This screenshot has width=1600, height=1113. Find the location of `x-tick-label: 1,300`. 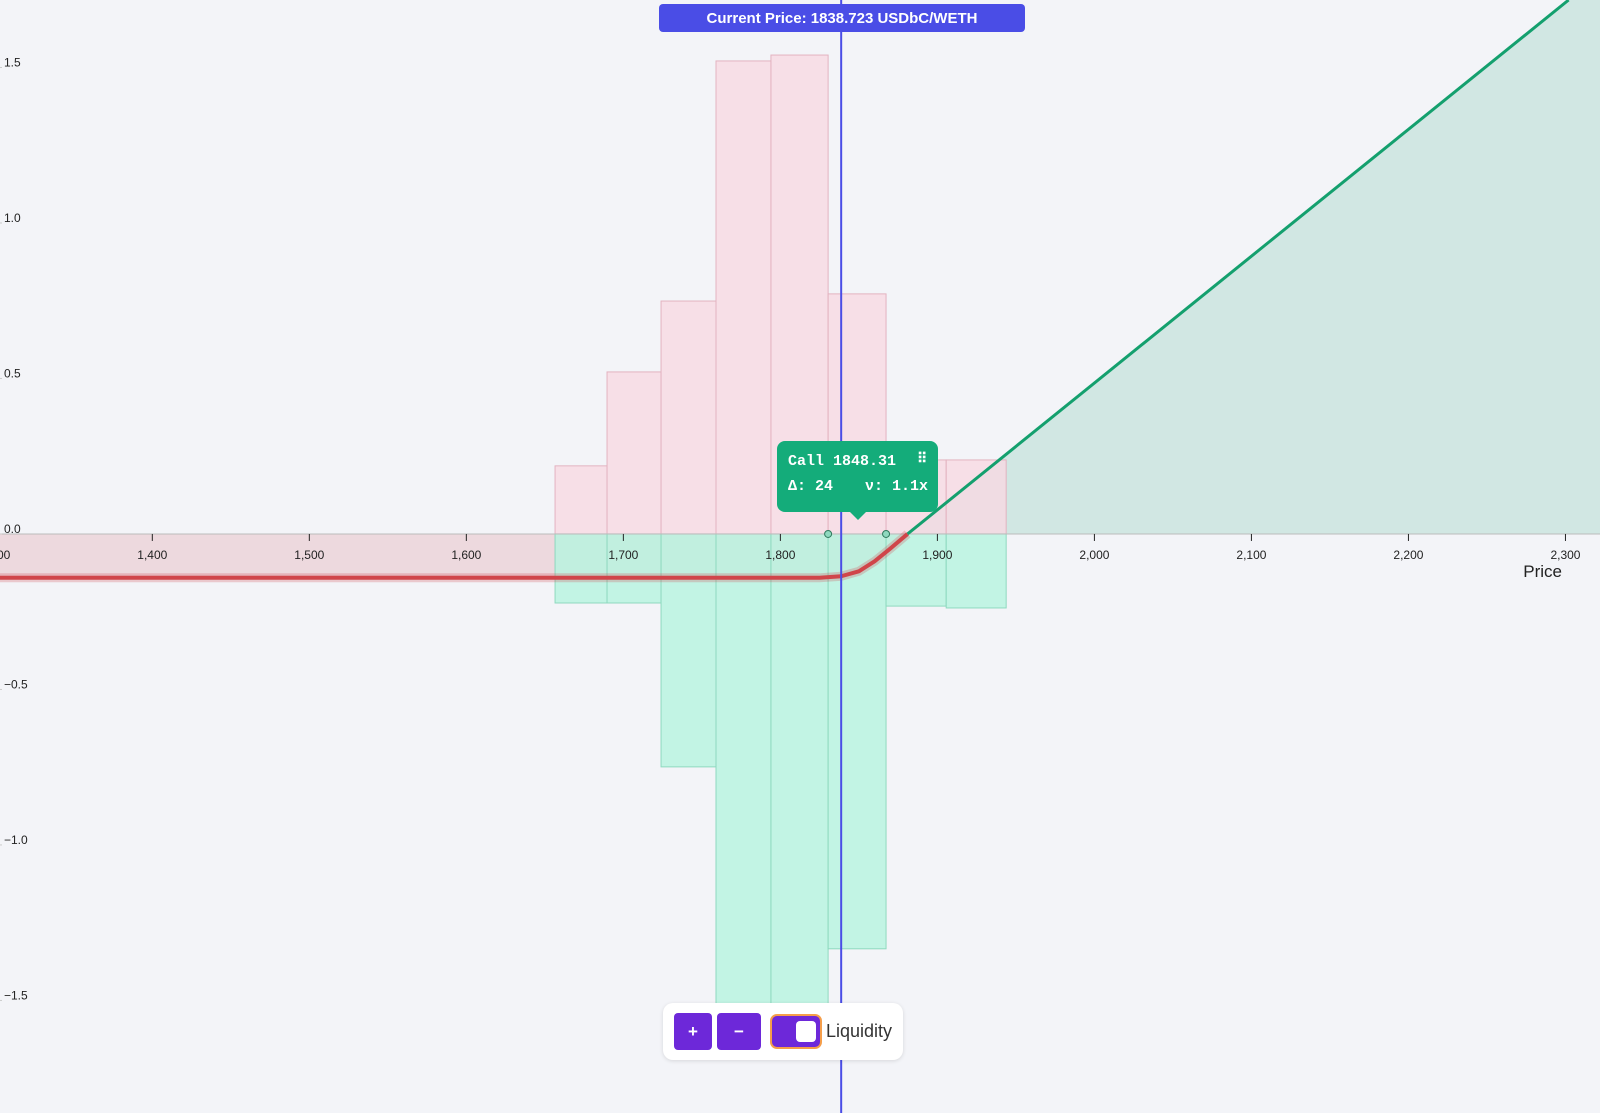

x-tick-label: 1,300 is located at coordinates (5, 555).